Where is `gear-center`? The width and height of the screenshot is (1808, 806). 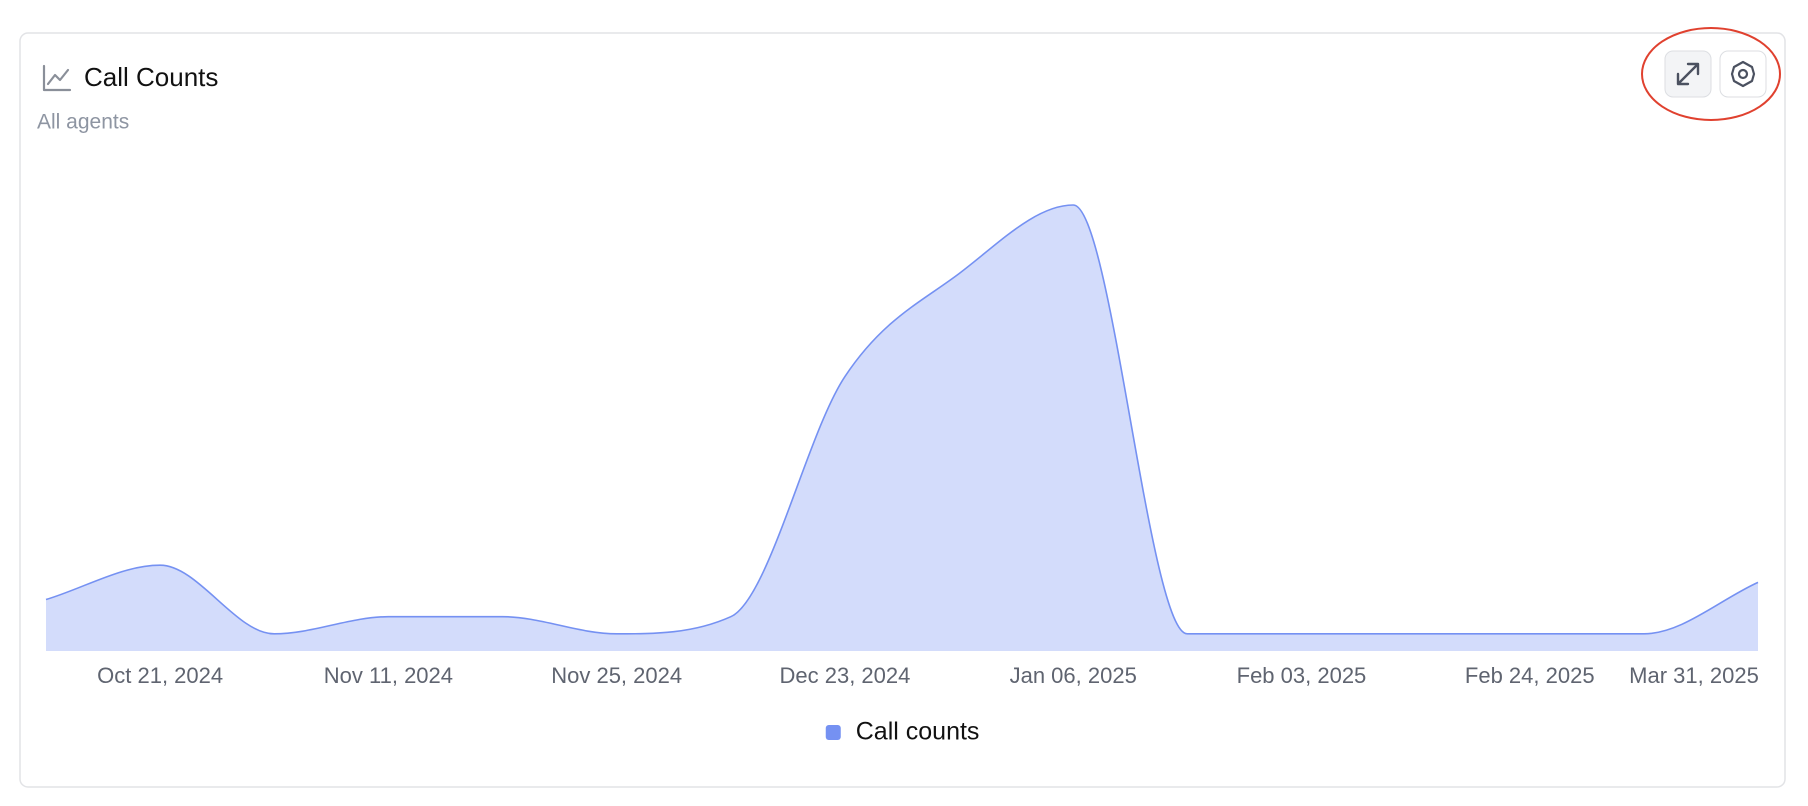
gear-center is located at coordinates (1743, 74).